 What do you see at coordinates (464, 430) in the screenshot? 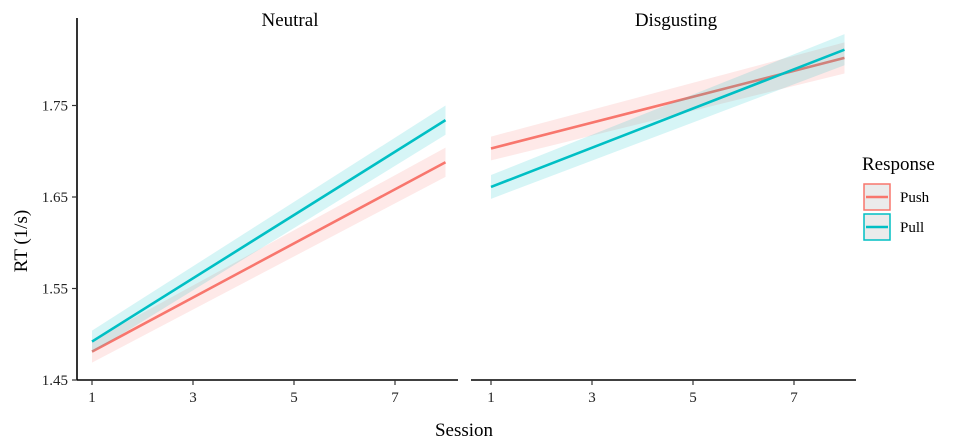
I see `x-axis-title: Session` at bounding box center [464, 430].